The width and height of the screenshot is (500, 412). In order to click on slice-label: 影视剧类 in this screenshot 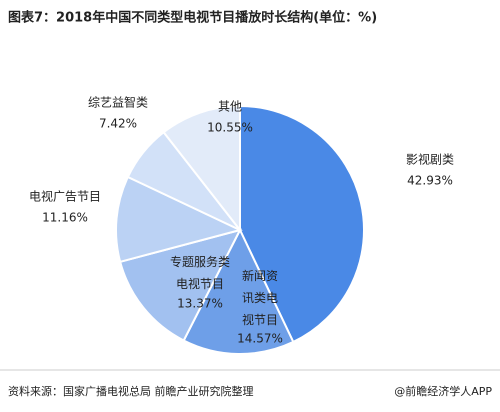, I will do `click(430, 159)`.